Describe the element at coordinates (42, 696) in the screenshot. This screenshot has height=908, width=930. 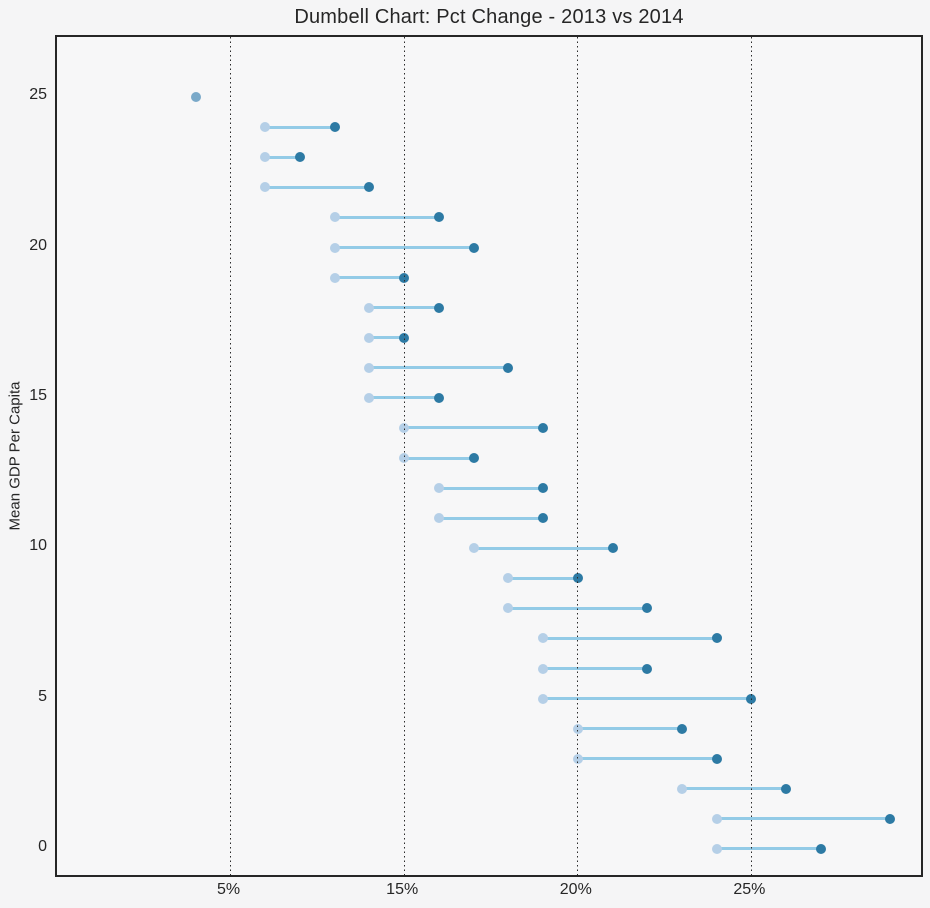
I see `y-tick-label: 5` at that location.